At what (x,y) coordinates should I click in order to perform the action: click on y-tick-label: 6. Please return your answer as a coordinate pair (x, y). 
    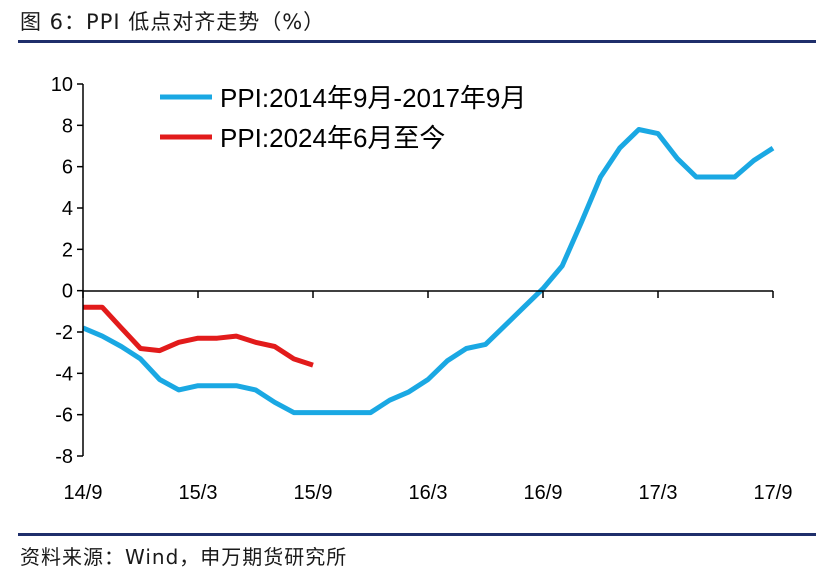
    Looking at the image, I should click on (67, 168).